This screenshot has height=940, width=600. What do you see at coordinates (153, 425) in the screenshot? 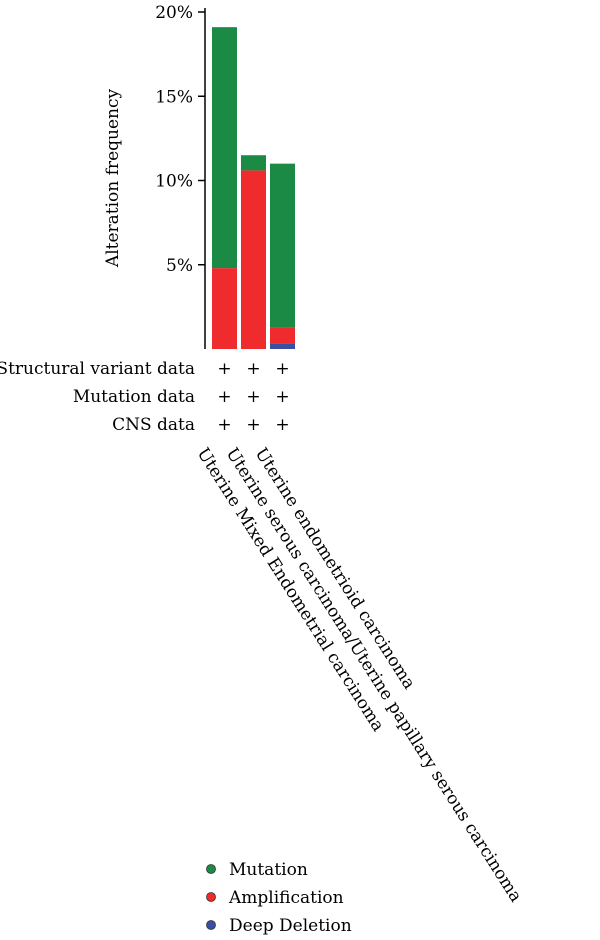
I see `data-row-label: CNS data` at bounding box center [153, 425].